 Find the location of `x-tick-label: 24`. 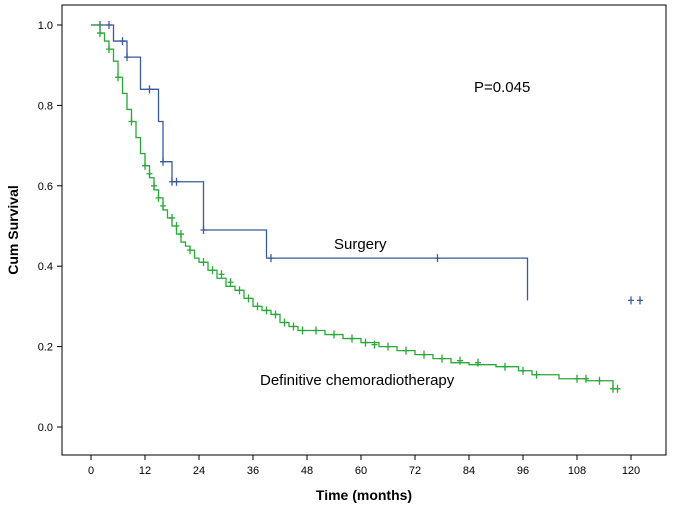

x-tick-label: 24 is located at coordinates (199, 471).